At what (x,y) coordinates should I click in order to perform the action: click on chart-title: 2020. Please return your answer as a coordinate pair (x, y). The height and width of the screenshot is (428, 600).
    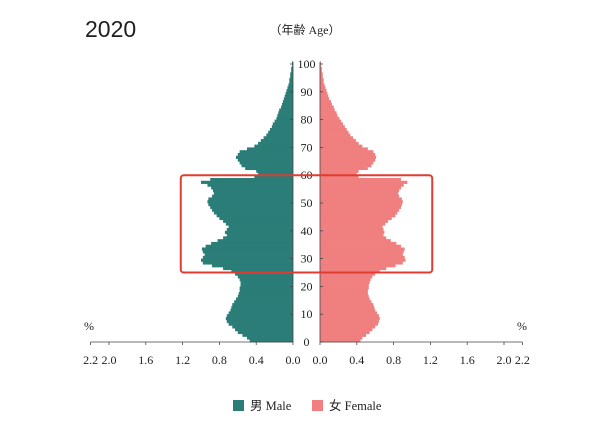
    Looking at the image, I should click on (110, 29).